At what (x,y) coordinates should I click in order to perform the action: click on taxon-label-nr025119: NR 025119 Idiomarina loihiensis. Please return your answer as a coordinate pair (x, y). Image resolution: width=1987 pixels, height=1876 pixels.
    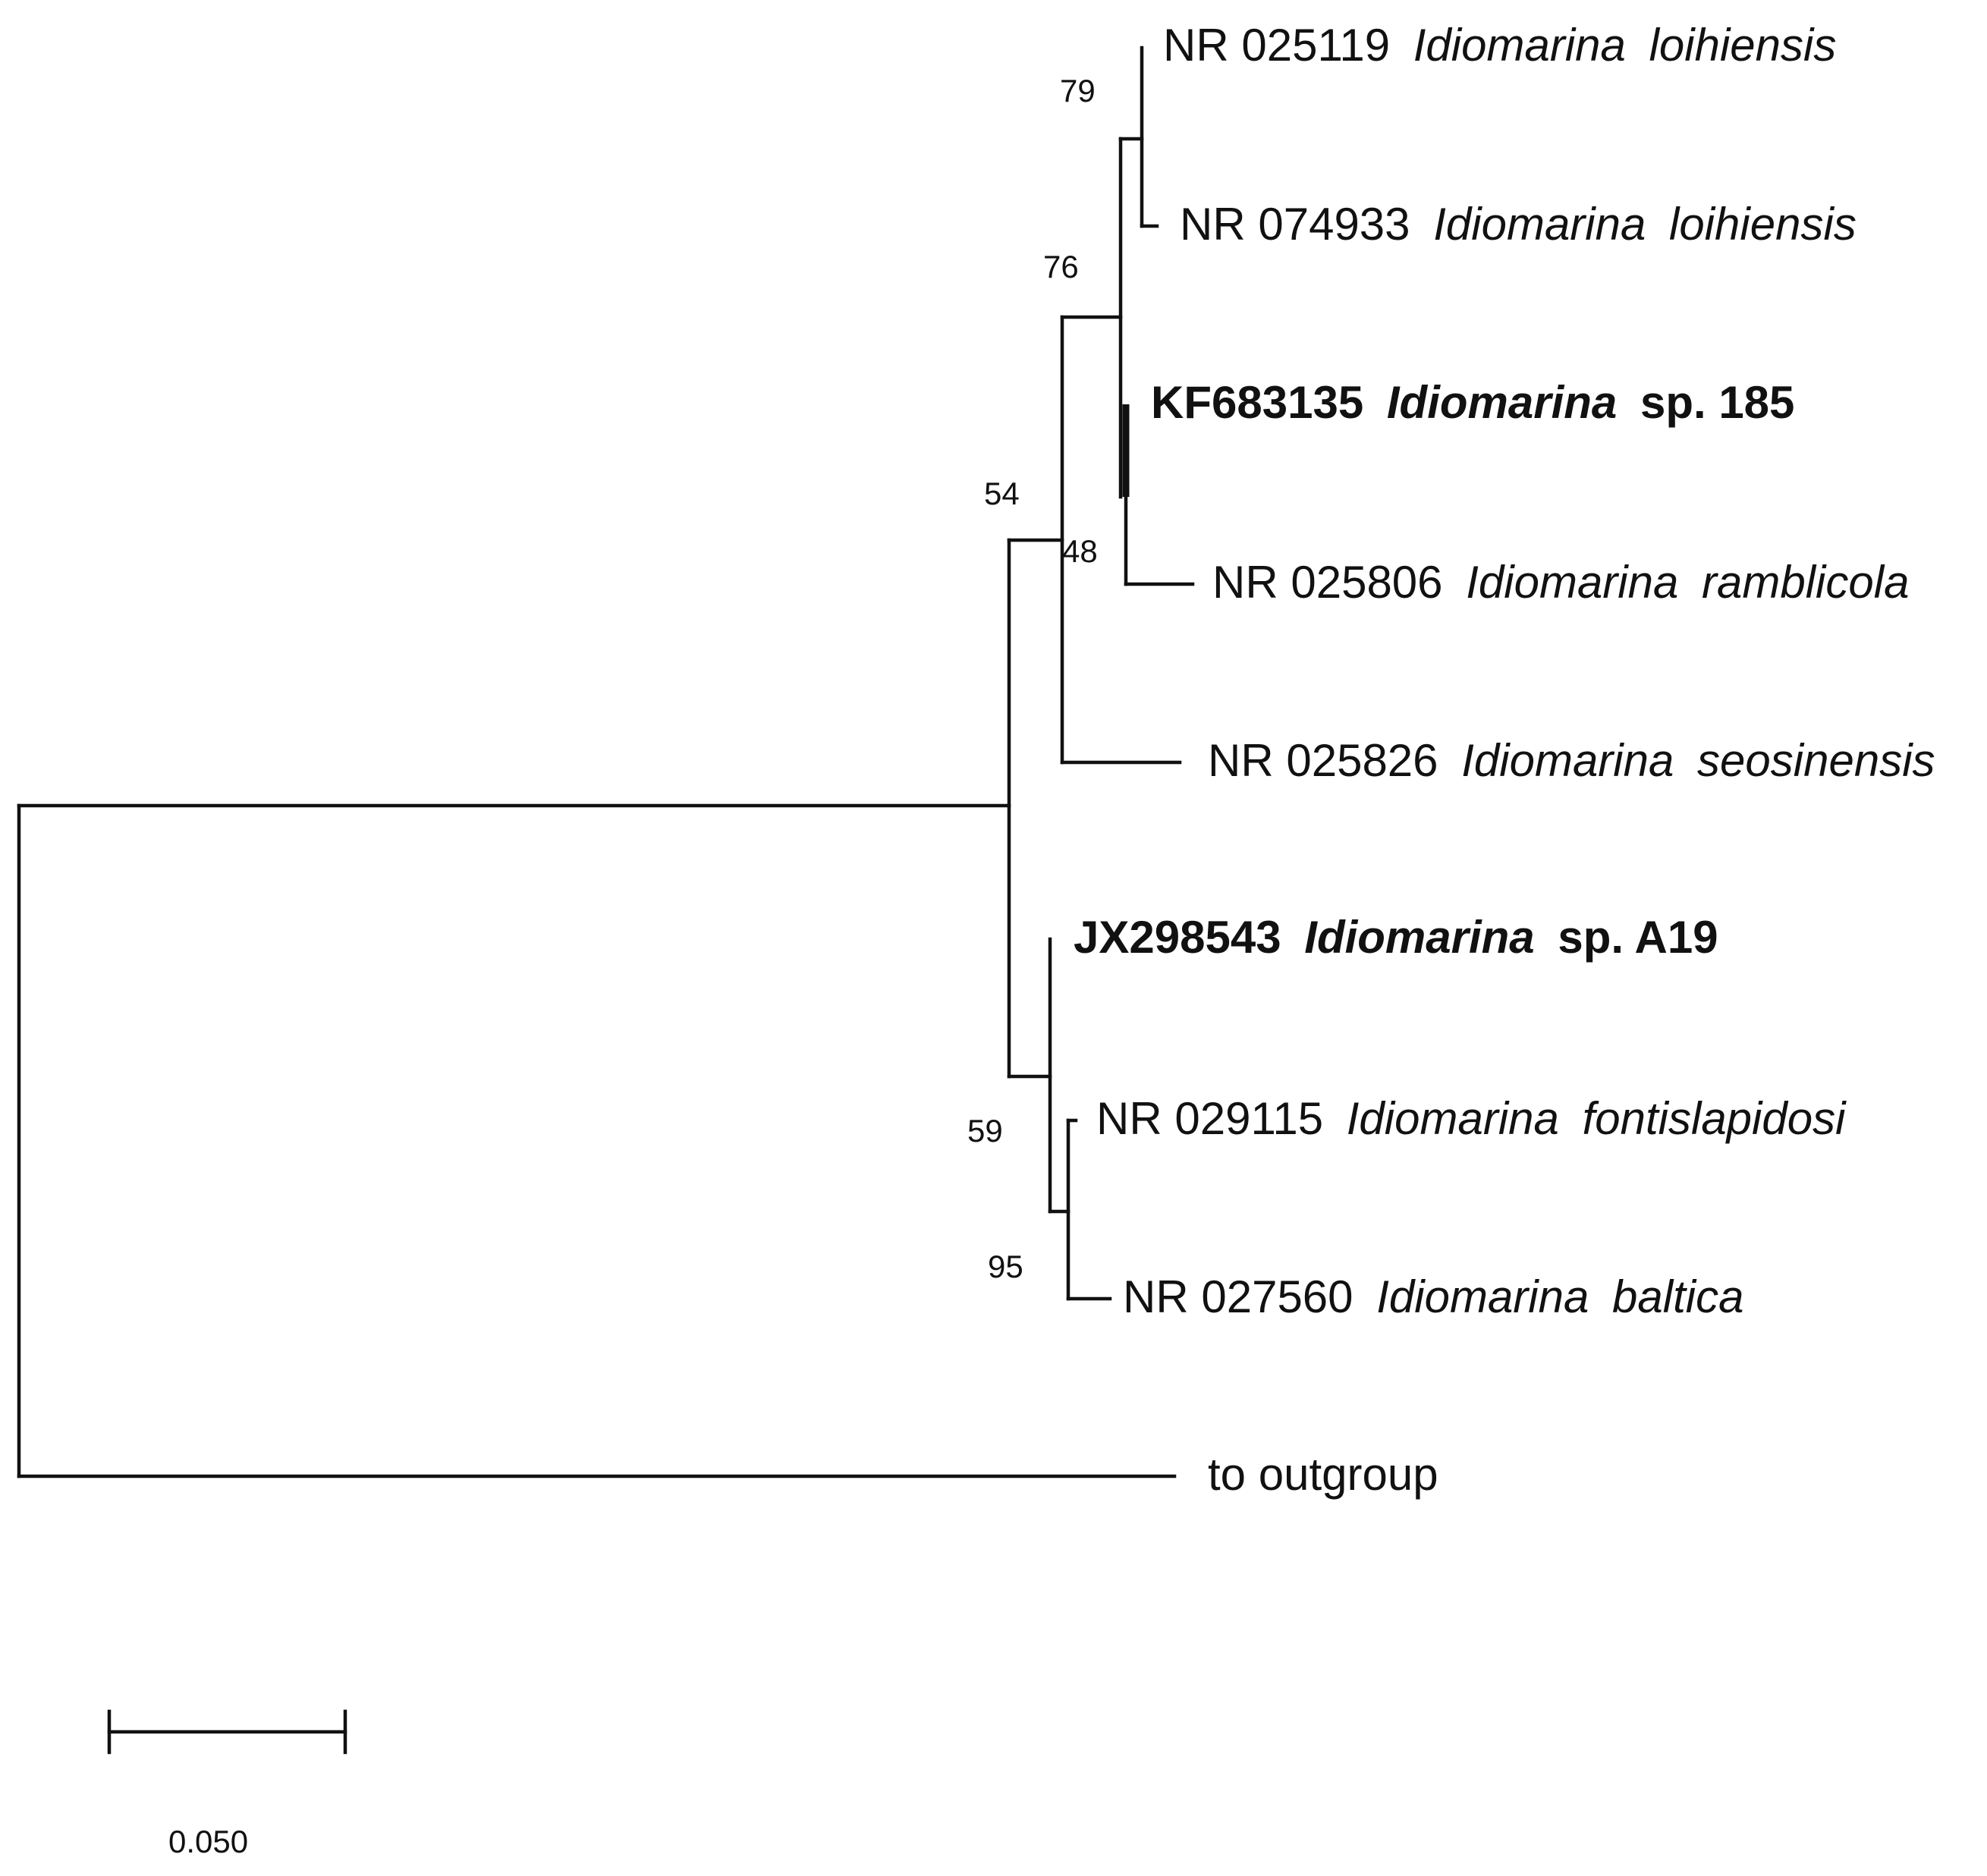
    Looking at the image, I should click on (1499, 45).